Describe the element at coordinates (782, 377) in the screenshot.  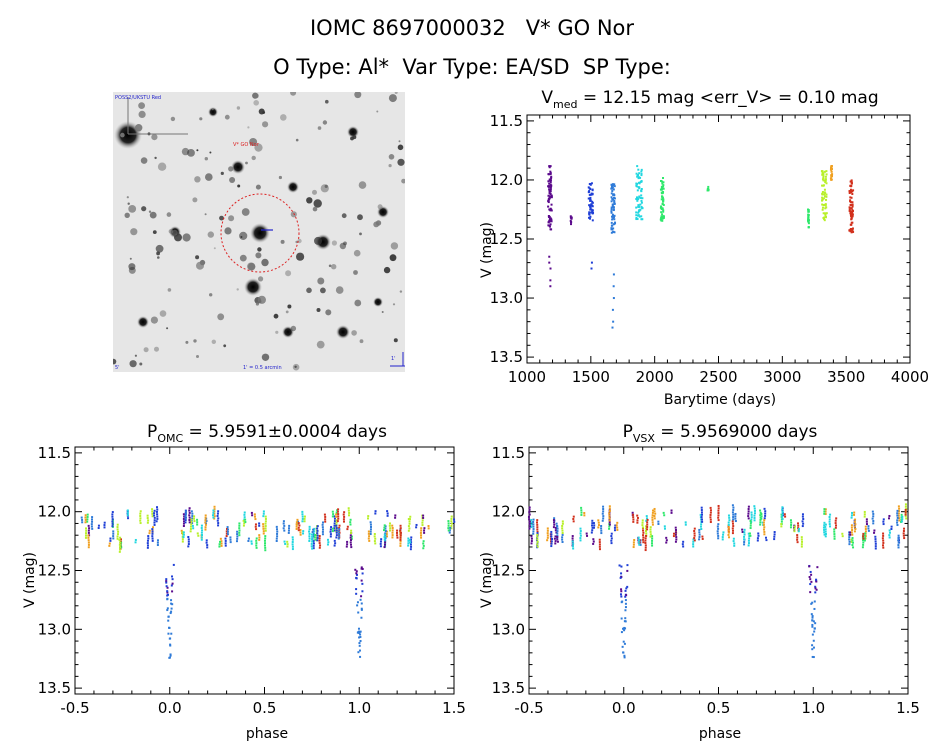
I see `x-tick-label: 3000` at that location.